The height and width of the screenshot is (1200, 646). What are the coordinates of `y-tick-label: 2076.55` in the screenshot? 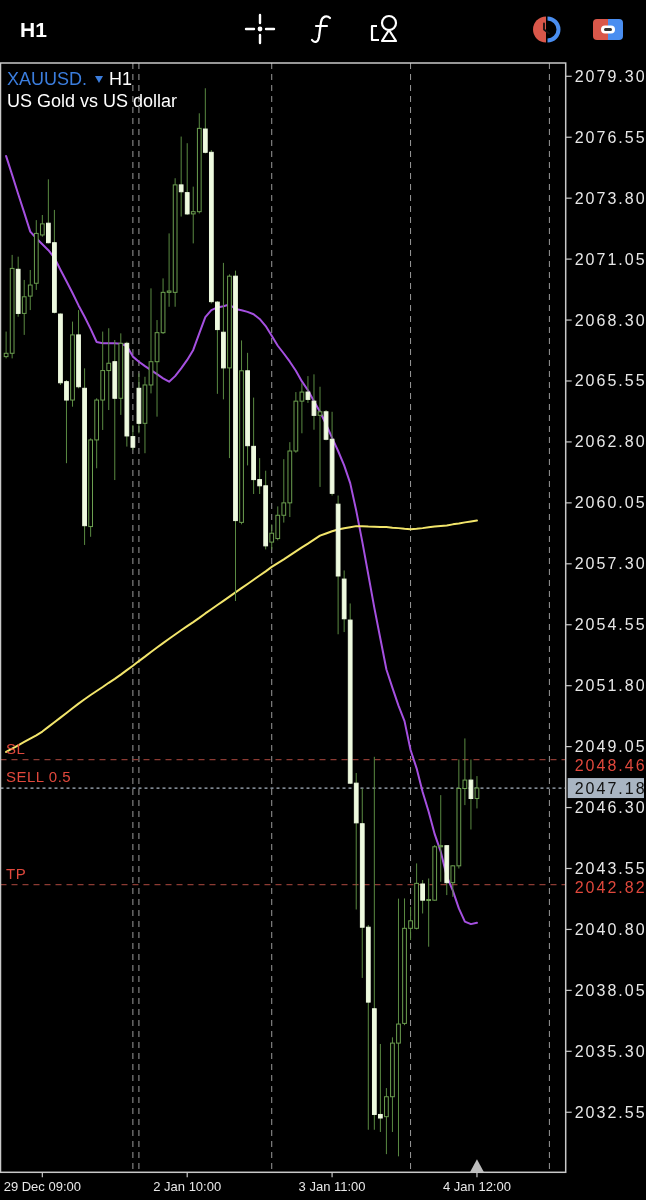 It's located at (610, 137).